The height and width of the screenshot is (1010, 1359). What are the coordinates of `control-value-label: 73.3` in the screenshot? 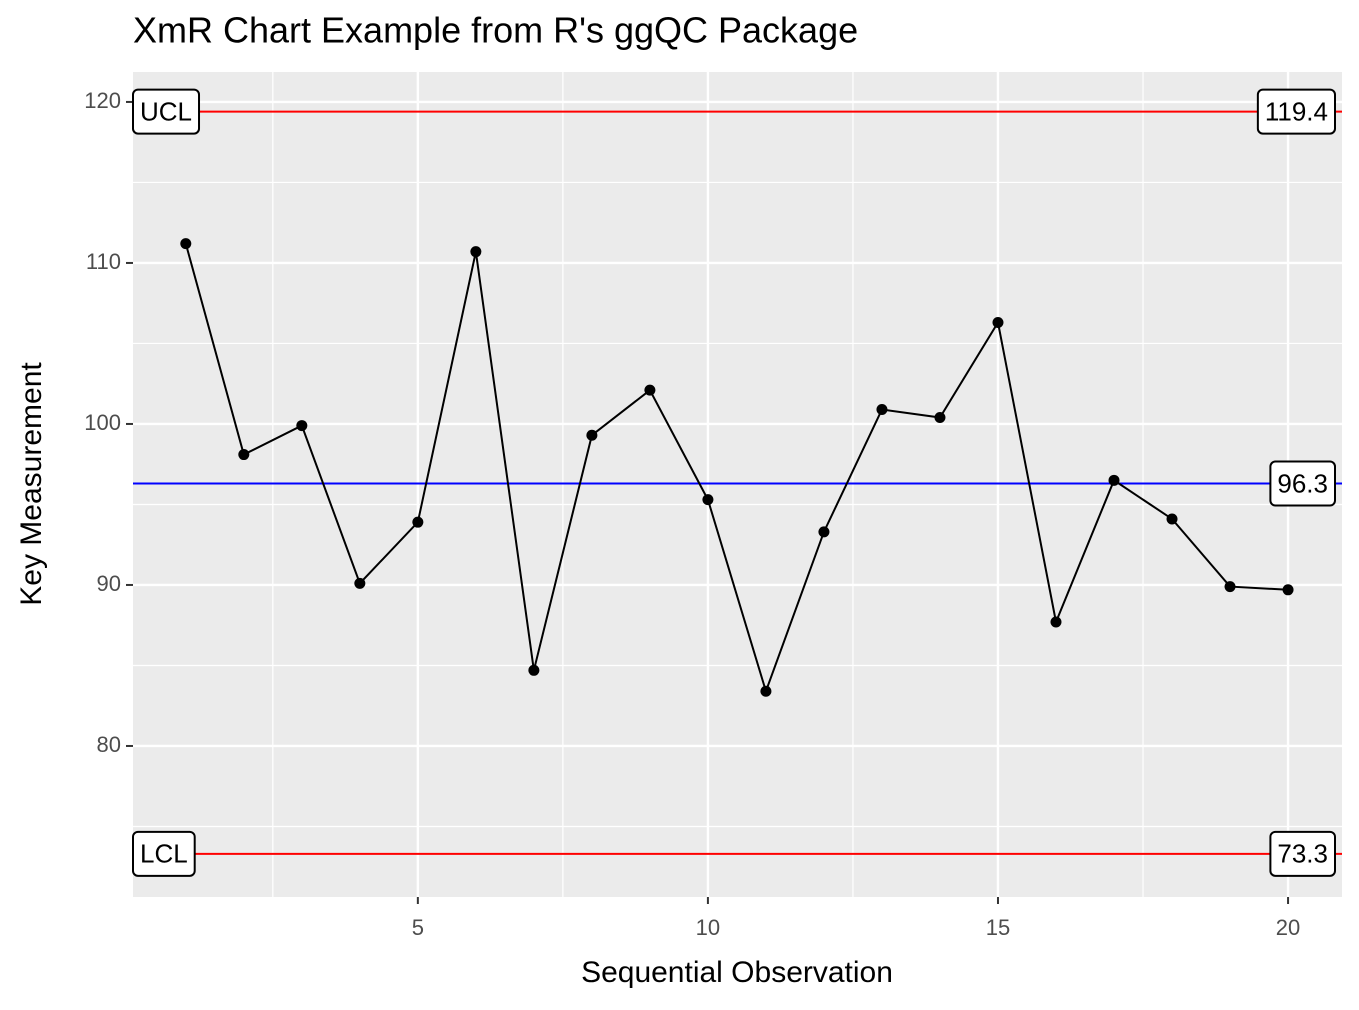 It's located at (1302, 854).